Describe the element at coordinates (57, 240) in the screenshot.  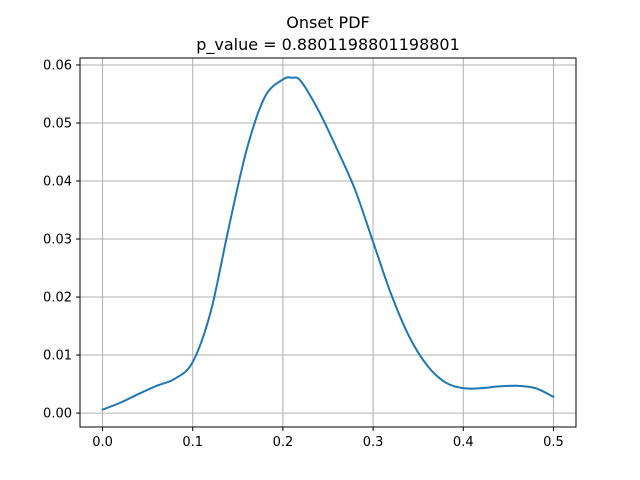
I see `y-tick-label: 0.03` at that location.